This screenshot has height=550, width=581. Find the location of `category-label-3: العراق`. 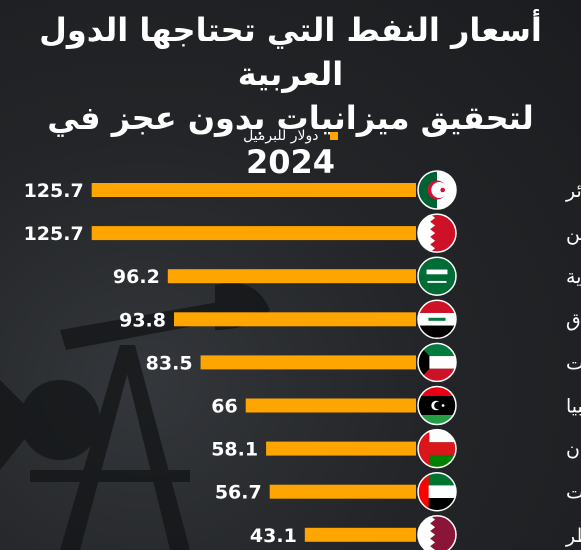

category-label-3: العراق is located at coordinates (573, 320).